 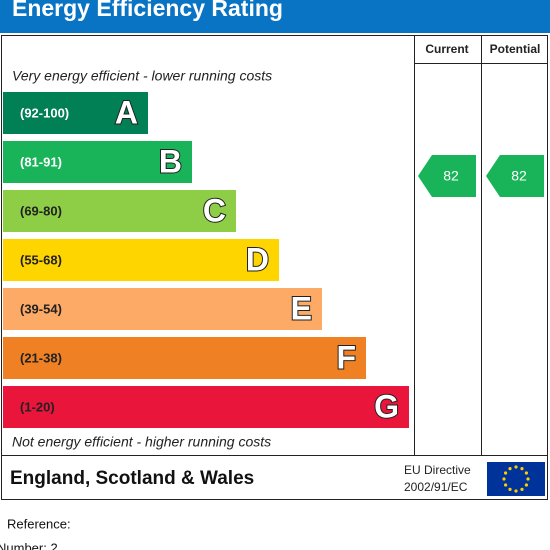 I want to click on band-letter: B, so click(x=170, y=161).